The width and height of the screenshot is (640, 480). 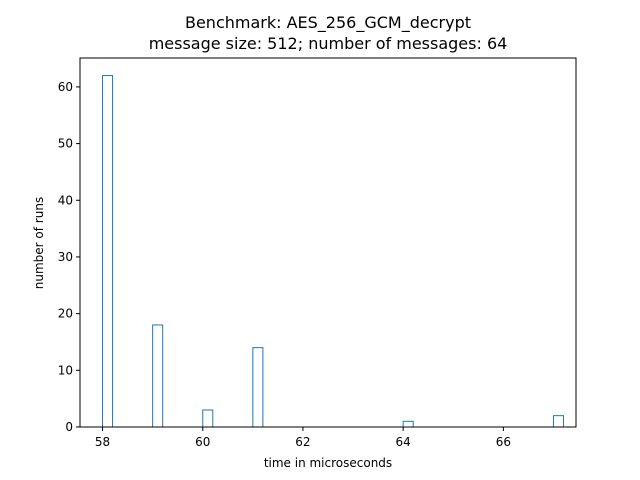 What do you see at coordinates (328, 23) in the screenshot?
I see `chart-title-line-1: Benchmark: AES_256_GCM_decrypt` at bounding box center [328, 23].